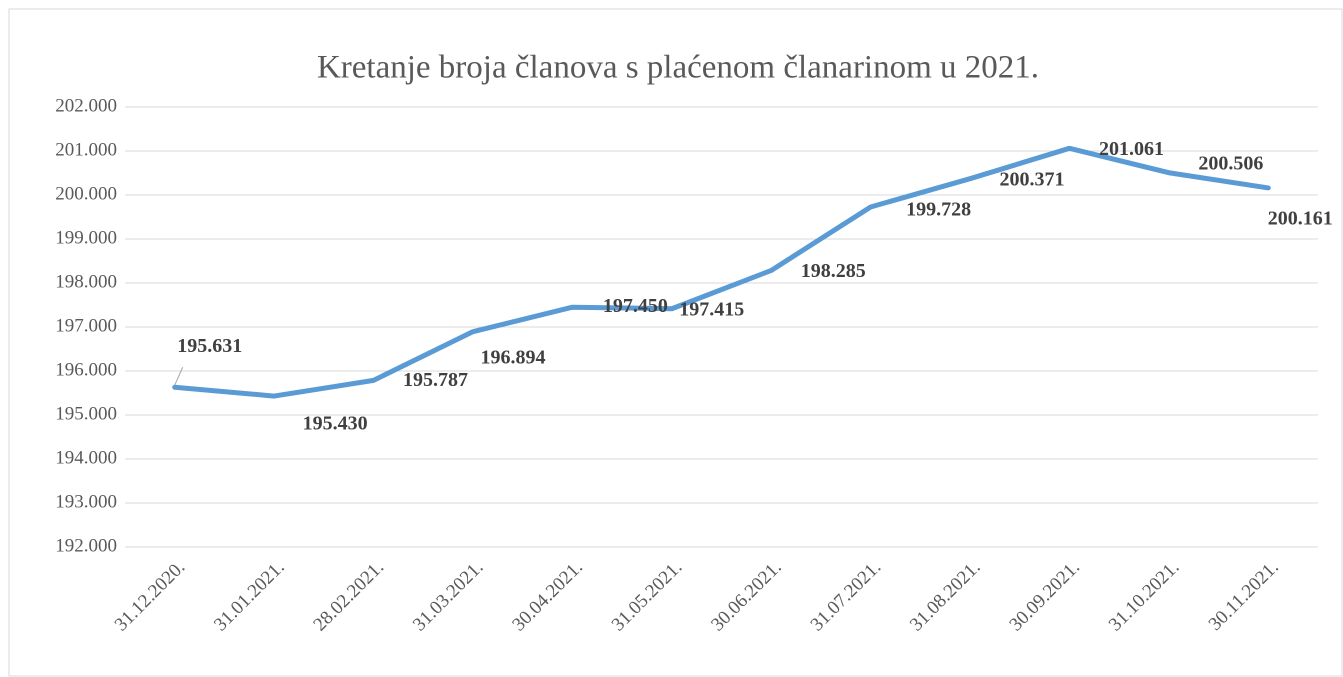  What do you see at coordinates (86, 545) in the screenshot?
I see `y-tick-label: 192.000` at bounding box center [86, 545].